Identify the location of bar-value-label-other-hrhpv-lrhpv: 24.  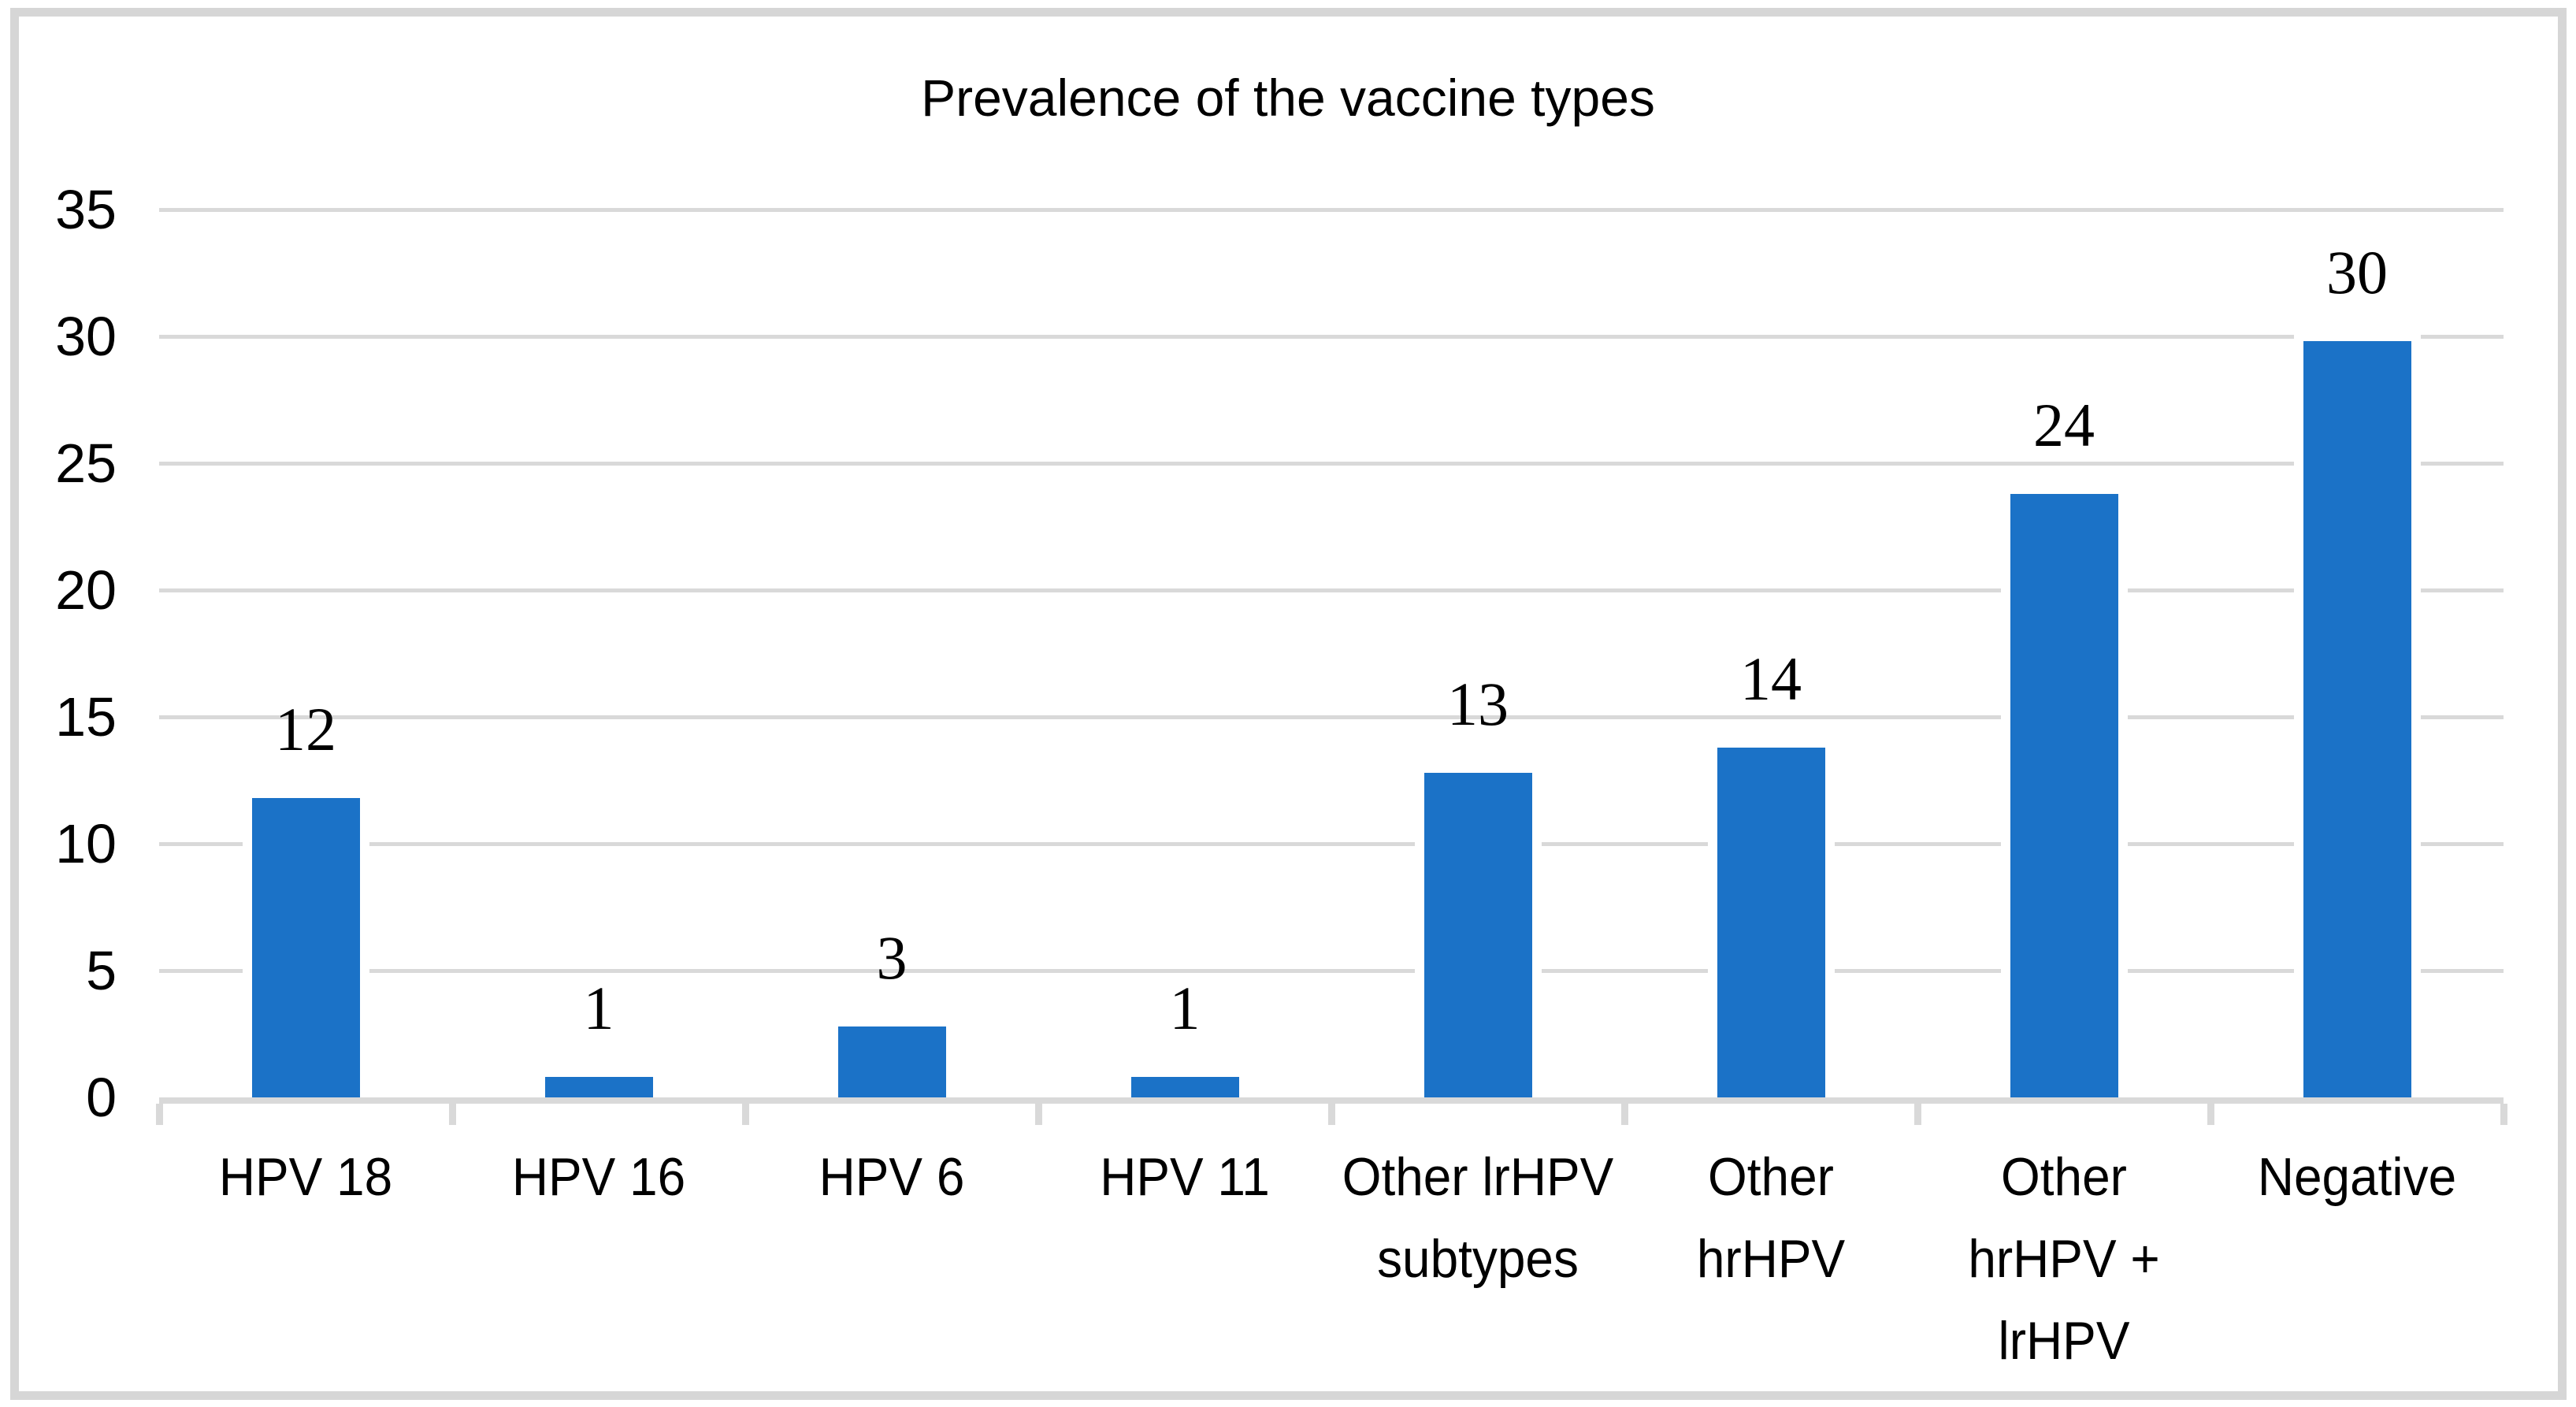
(2064, 424).